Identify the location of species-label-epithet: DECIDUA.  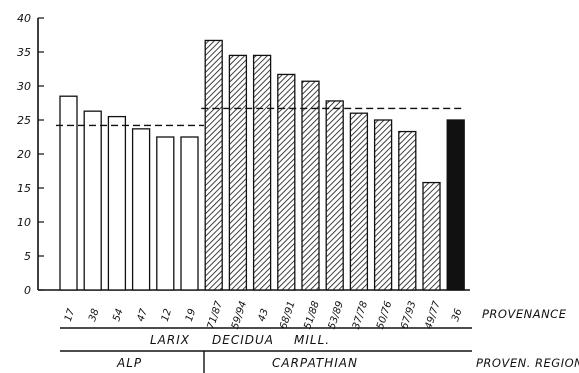
(243, 340).